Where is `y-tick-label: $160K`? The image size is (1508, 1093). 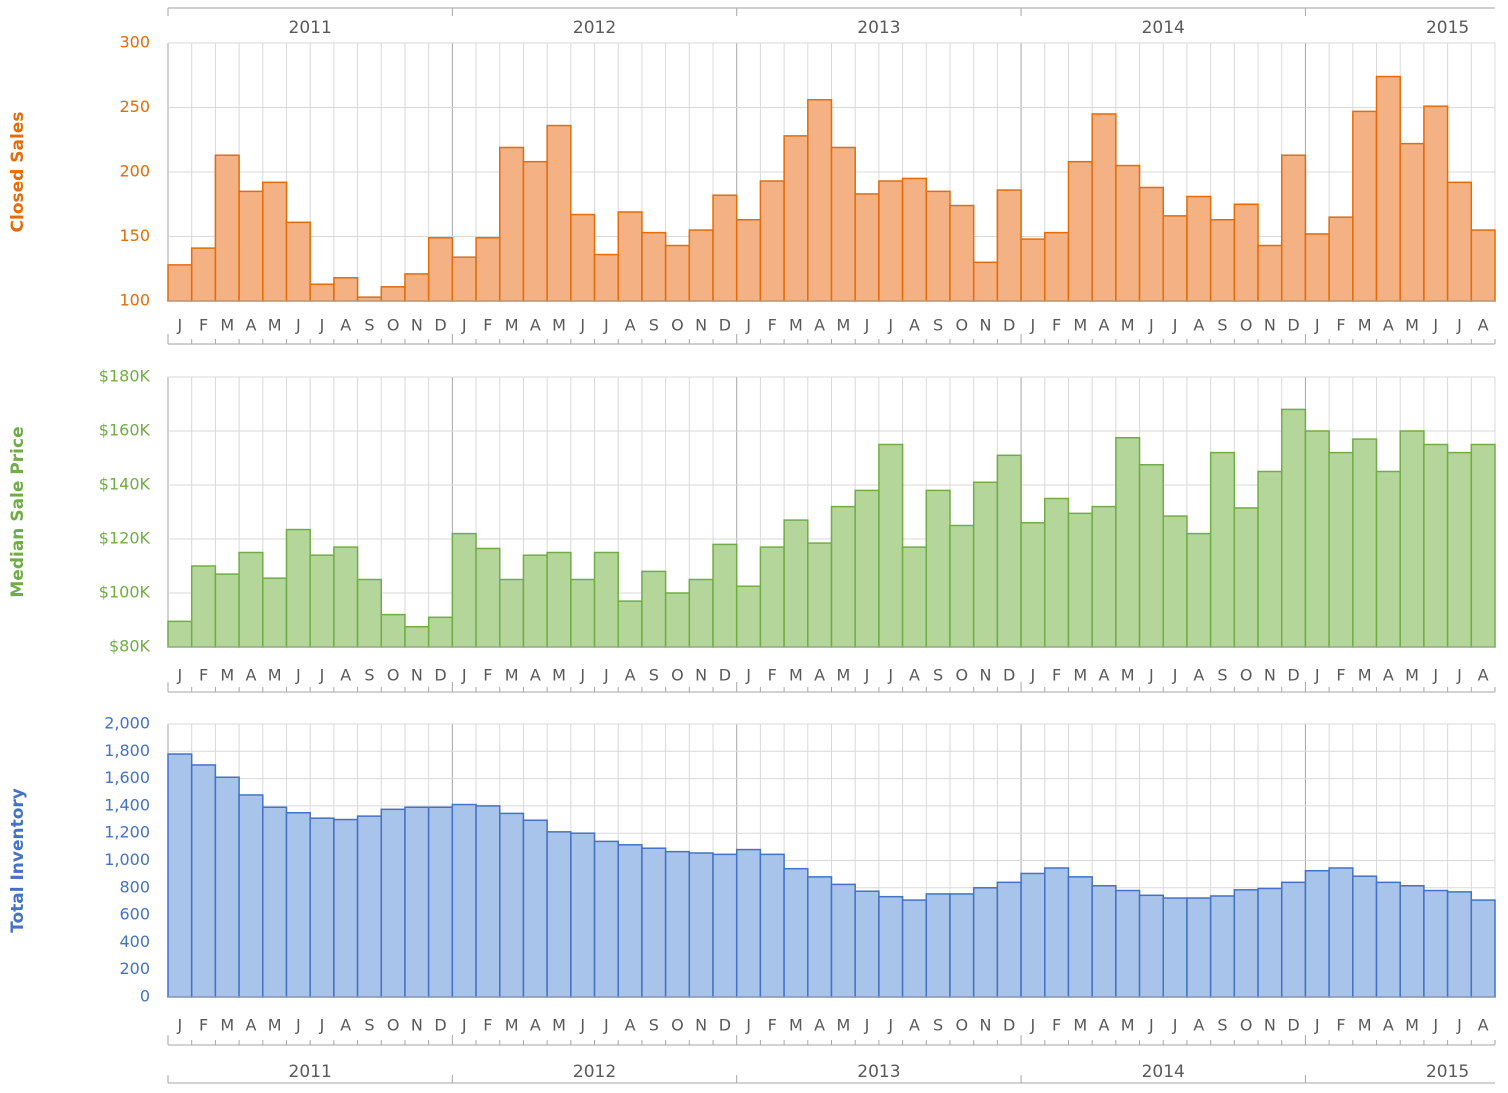 y-tick-label: $160K is located at coordinates (125, 430).